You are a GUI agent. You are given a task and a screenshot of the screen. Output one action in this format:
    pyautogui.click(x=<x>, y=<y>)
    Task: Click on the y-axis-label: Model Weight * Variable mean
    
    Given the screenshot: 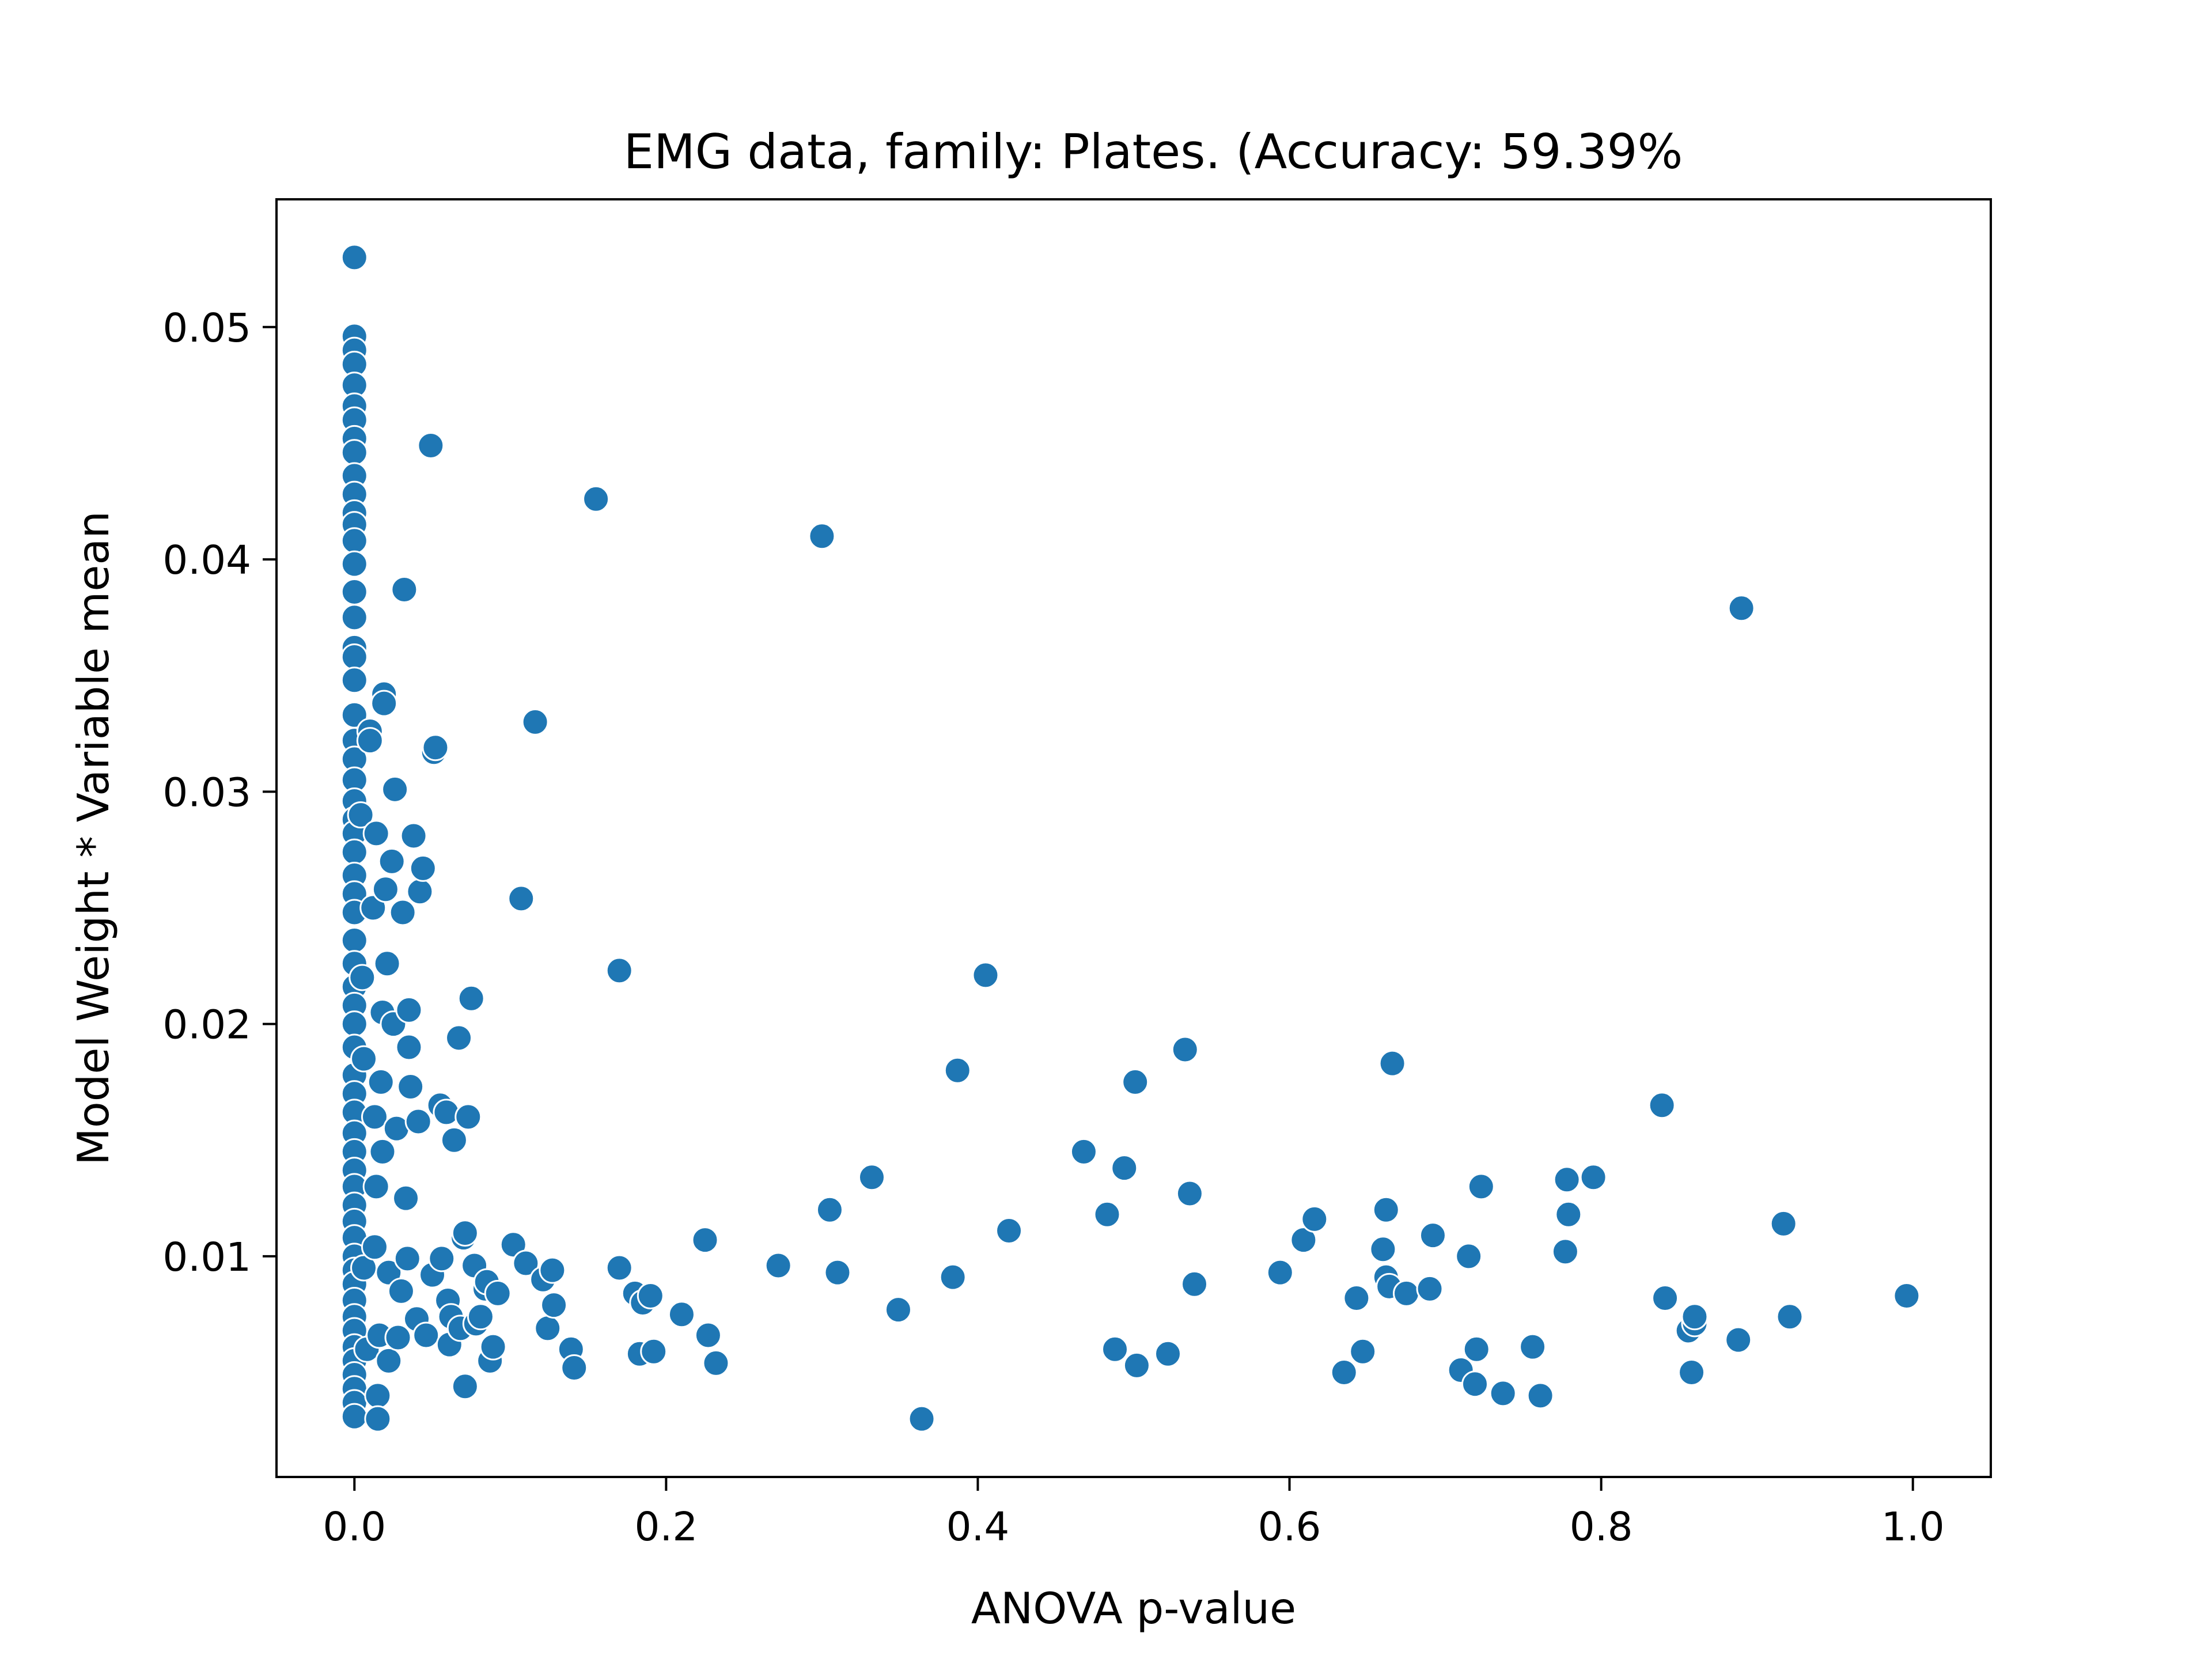 What is the action you would take?
    pyautogui.click(x=93, y=838)
    